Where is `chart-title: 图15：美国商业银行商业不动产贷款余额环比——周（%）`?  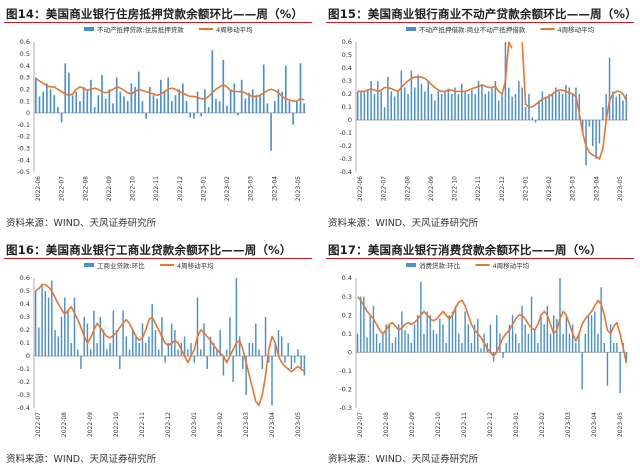
chart-title: 图15：美国商业银行商业不动产贷款余额环比——周（%） is located at coordinates (482, 14).